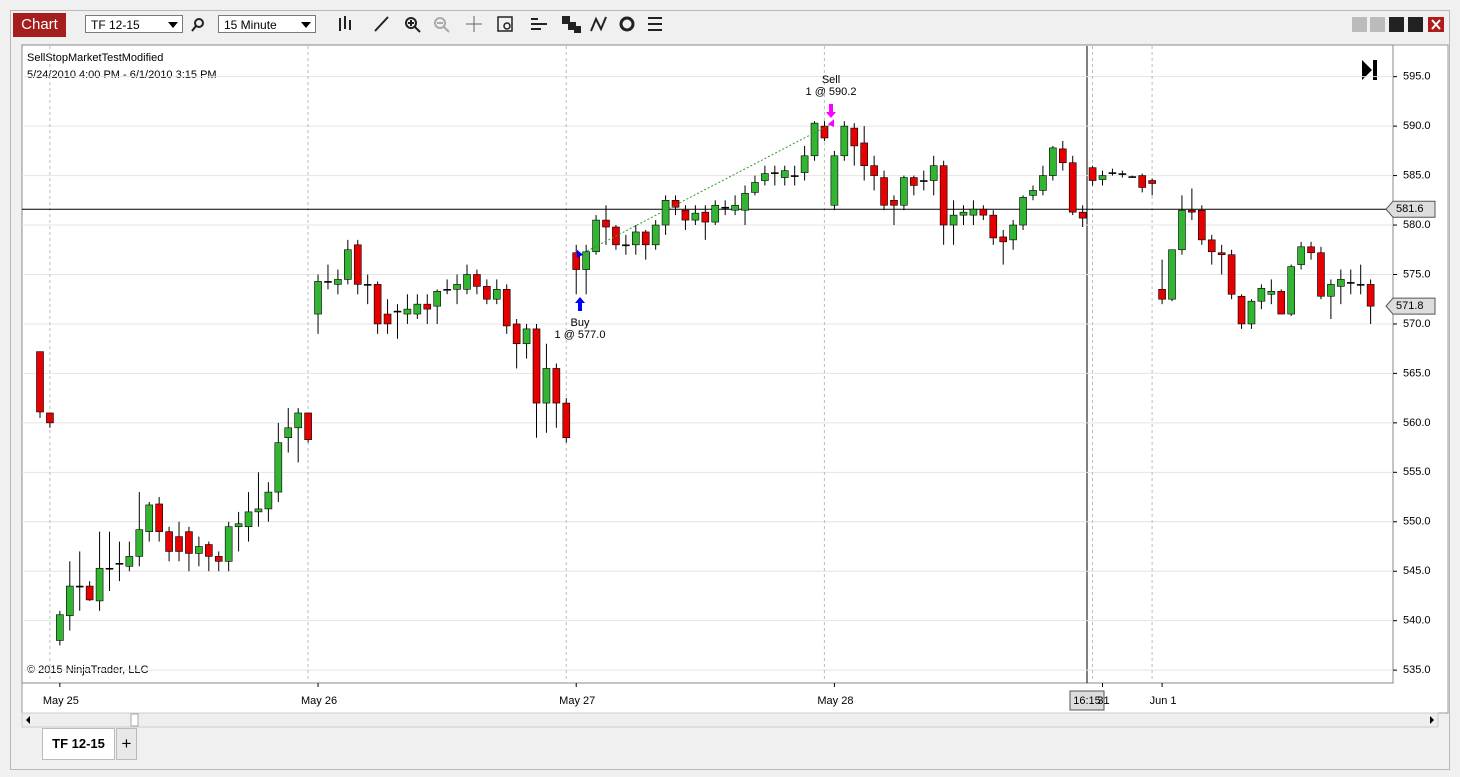  Describe the element at coordinates (78, 744) in the screenshot. I see `tab: TF 12-15` at that location.